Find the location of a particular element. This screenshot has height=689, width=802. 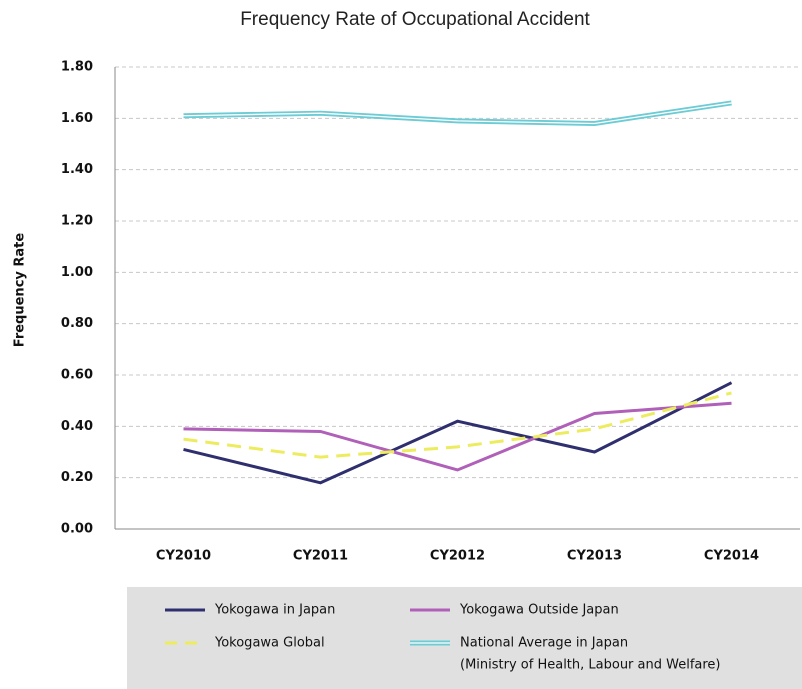

legend-note: (Ministry of Health, Labour and Welfare) is located at coordinates (590, 665).